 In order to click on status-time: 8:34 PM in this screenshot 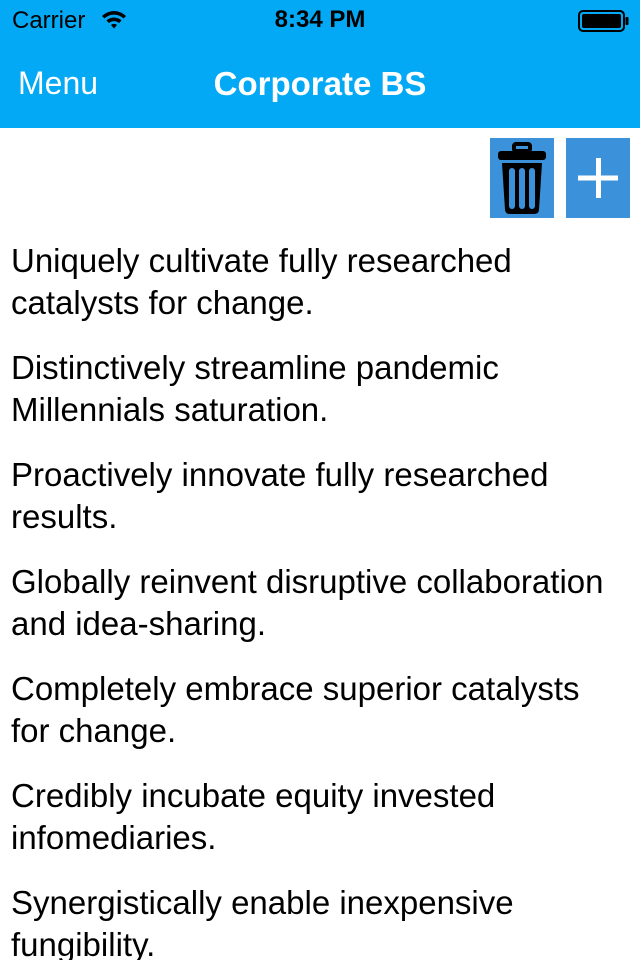, I will do `click(320, 19)`.